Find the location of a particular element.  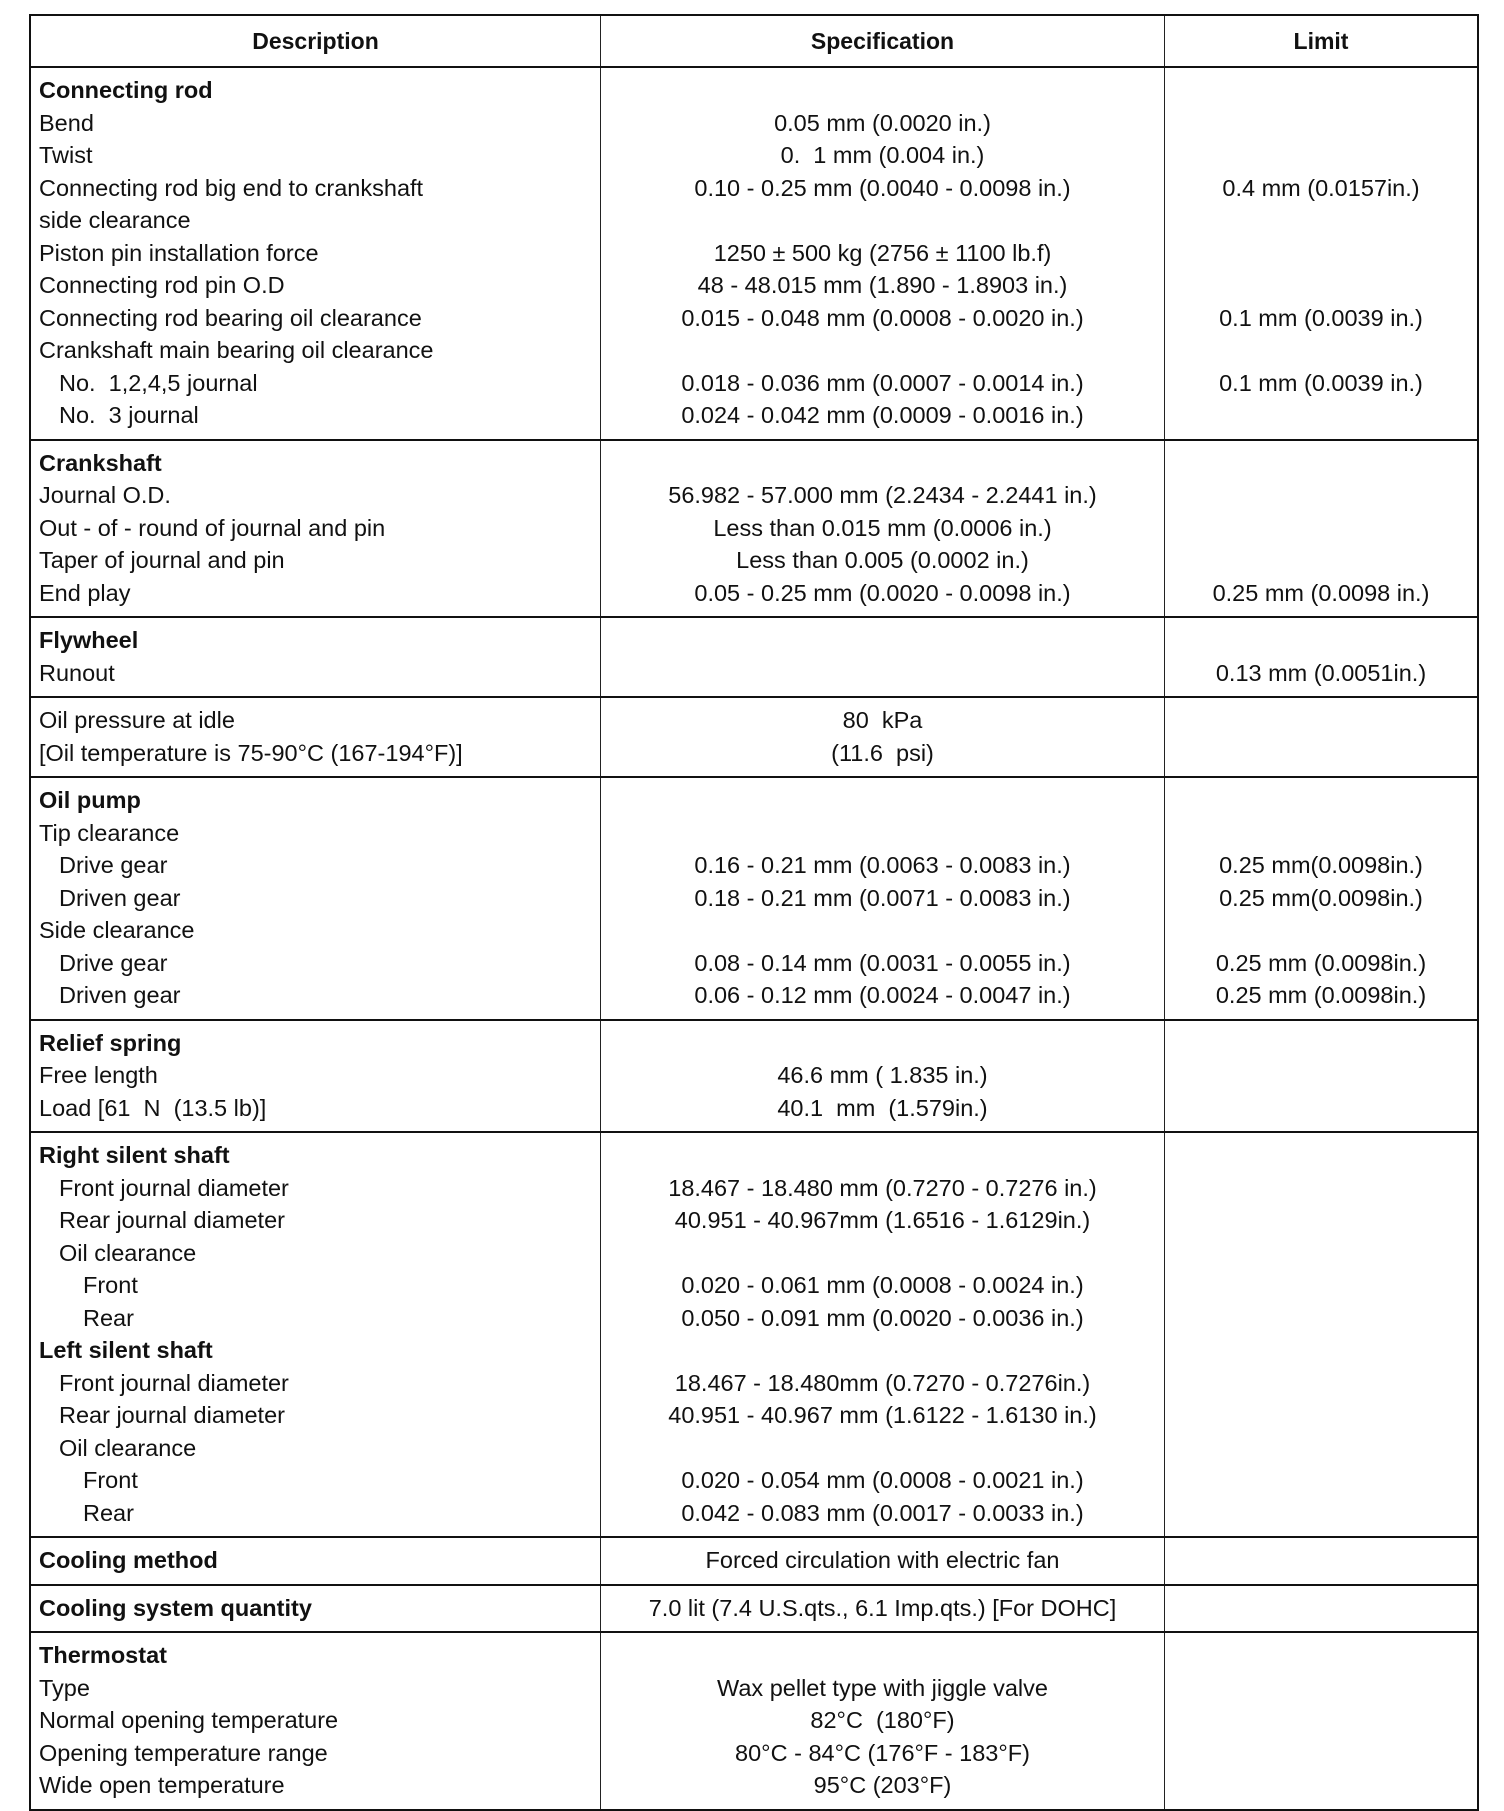

row-description: Wide open temperature is located at coordinates (162, 1785).